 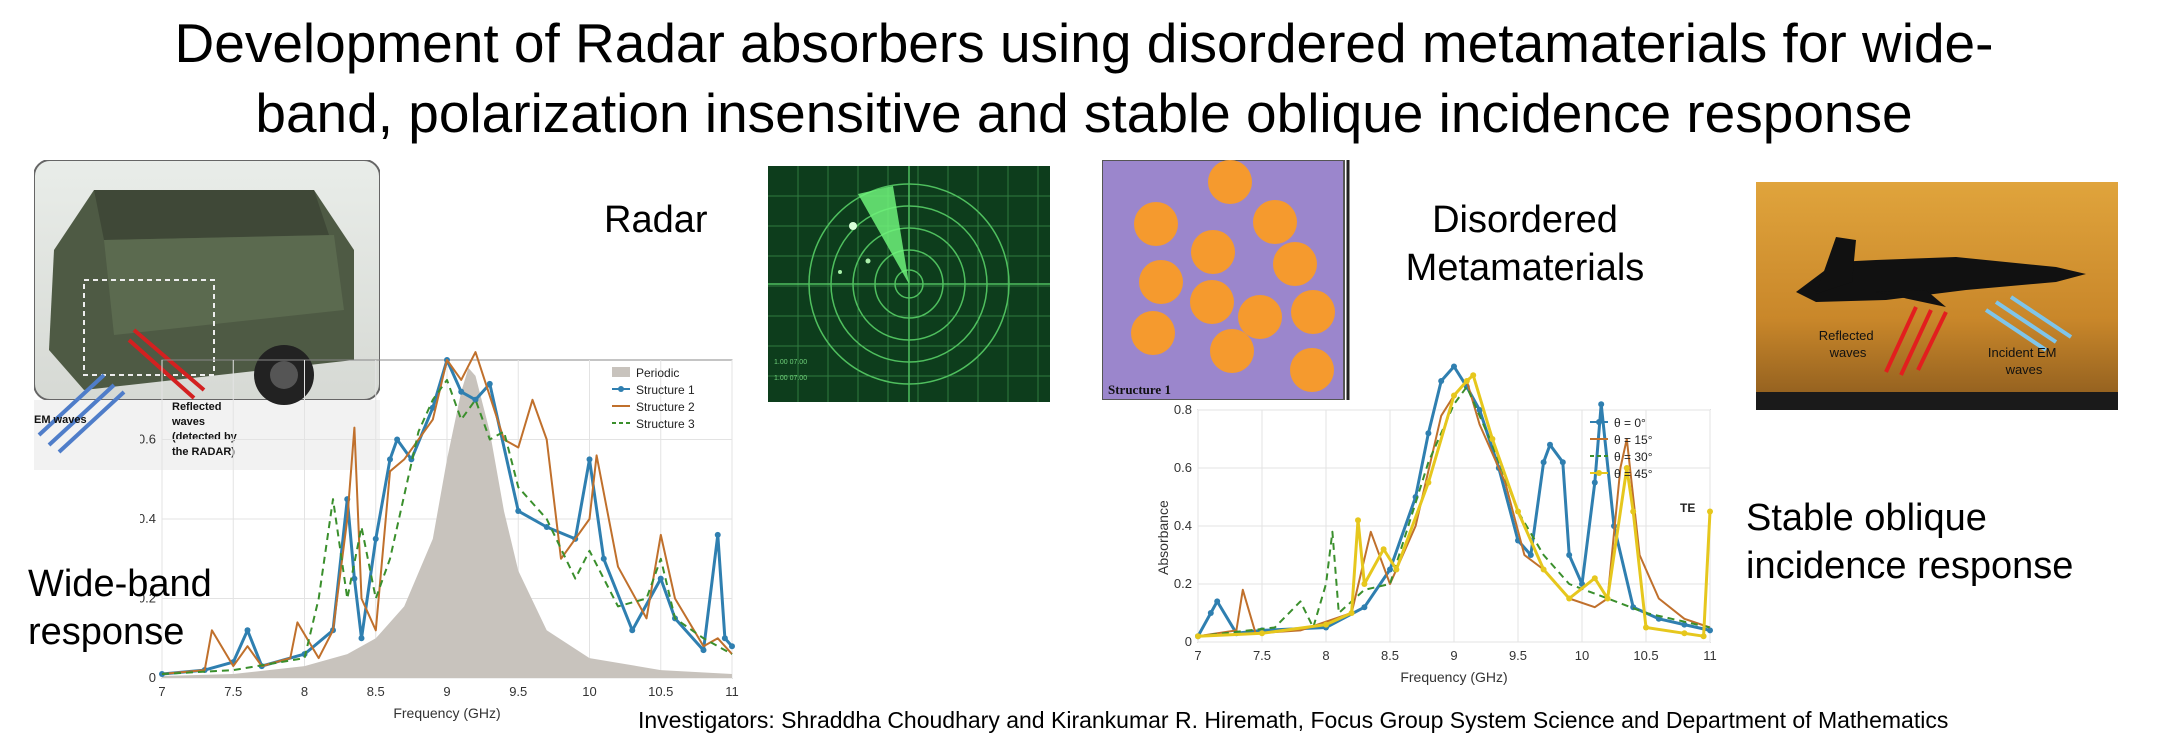 What do you see at coordinates (205, 429) in the screenshot?
I see `reflected-waves-label: Reflected waves (detected by the RADAR)` at bounding box center [205, 429].